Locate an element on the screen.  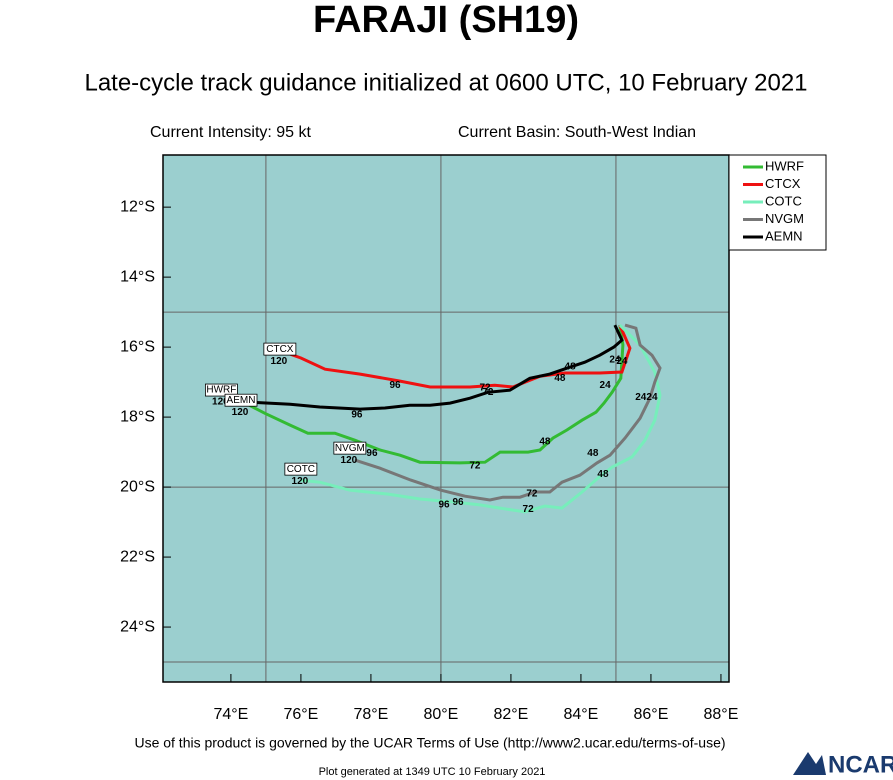
track-name: NVGM is located at coordinates (350, 448).